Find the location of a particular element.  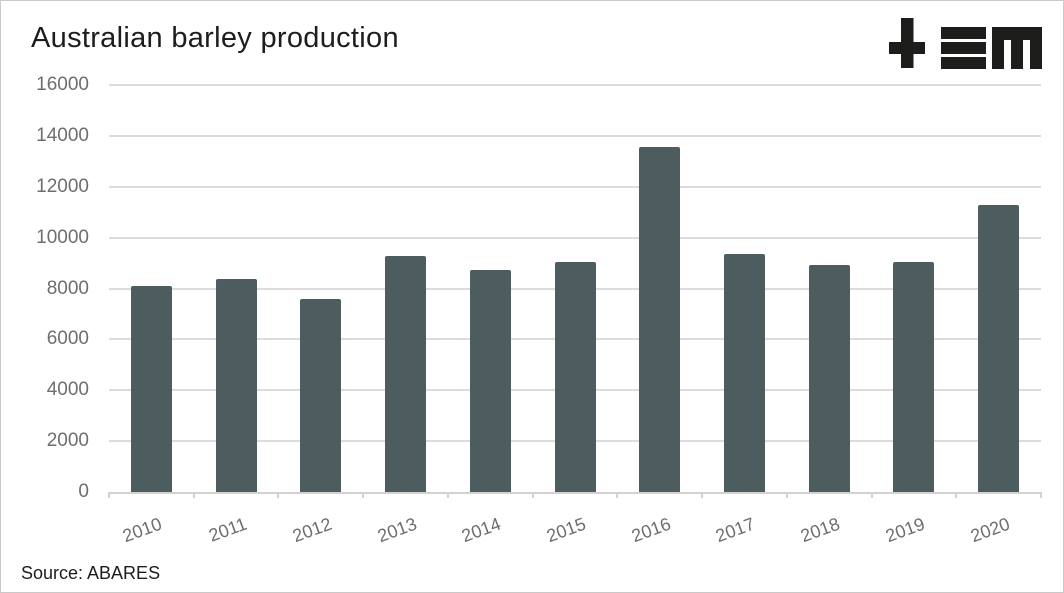

y-axis-label: 2000 is located at coordinates (67, 441).